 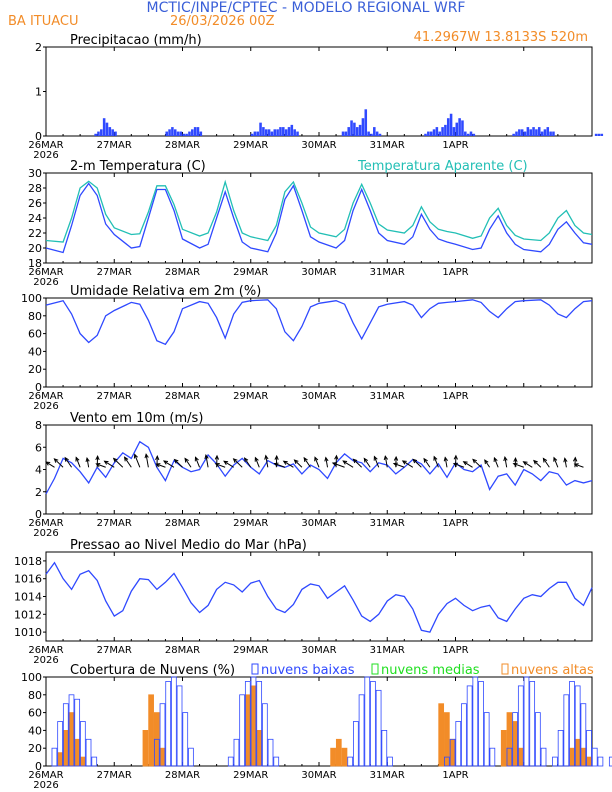 I want to click on temp-frame, so click(x=319, y=218).